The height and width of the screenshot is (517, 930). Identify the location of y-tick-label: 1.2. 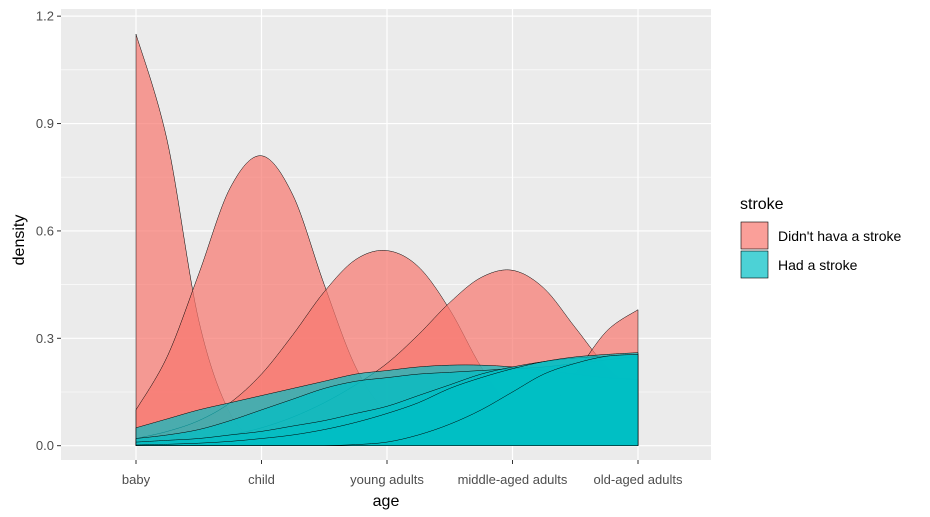
(45, 16).